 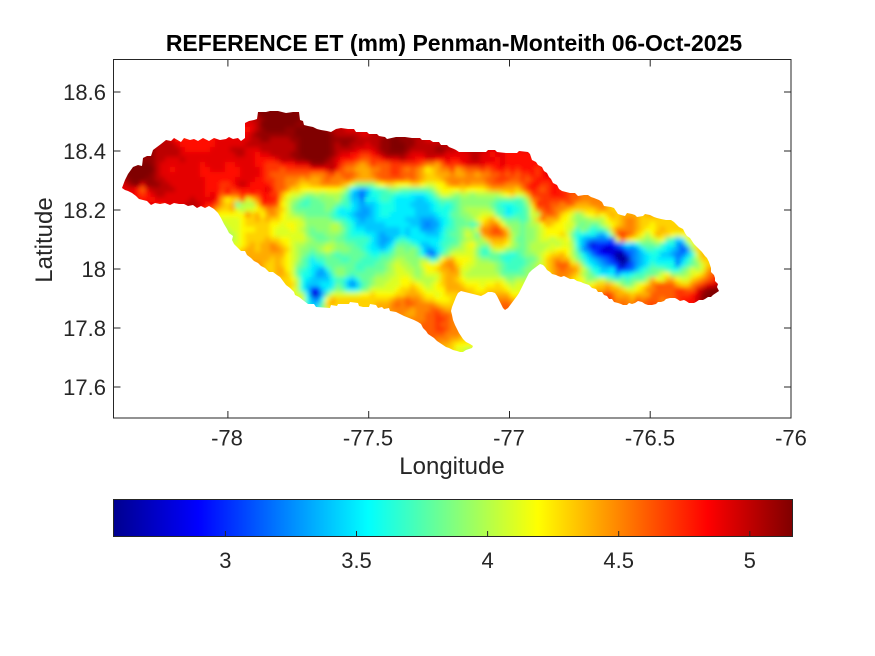 I want to click on svg-text: 4, so click(x=487, y=560).